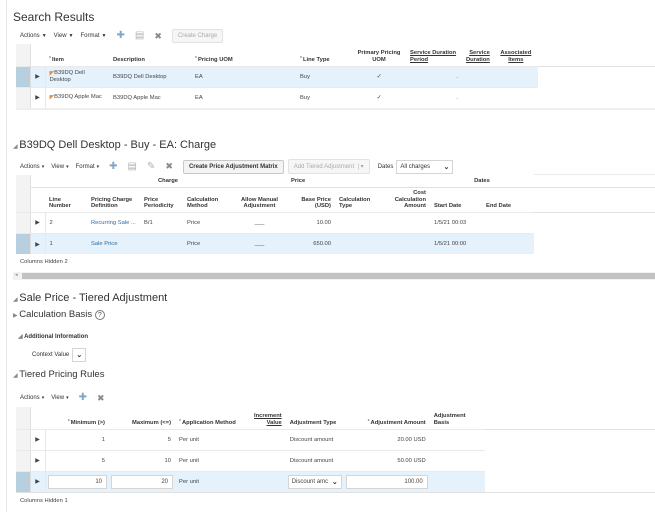  Describe the element at coordinates (113, 243) in the screenshot. I see `charge-definition-link: Sale Price` at that location.